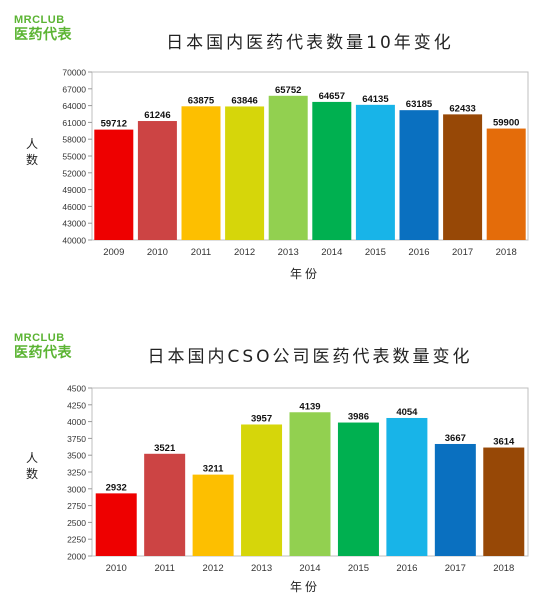 The height and width of the screenshot is (600, 558). I want to click on y-tick-label: 4250, so click(76, 405).